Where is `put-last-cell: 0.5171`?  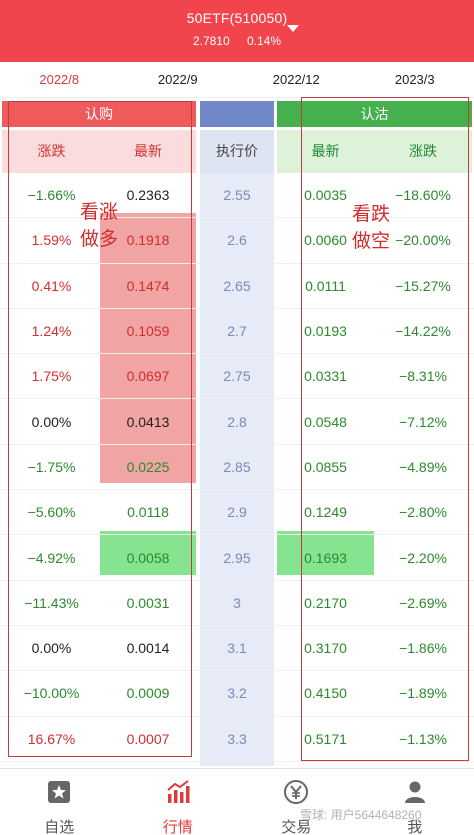
put-last-cell: 0.5171 is located at coordinates (325, 738).